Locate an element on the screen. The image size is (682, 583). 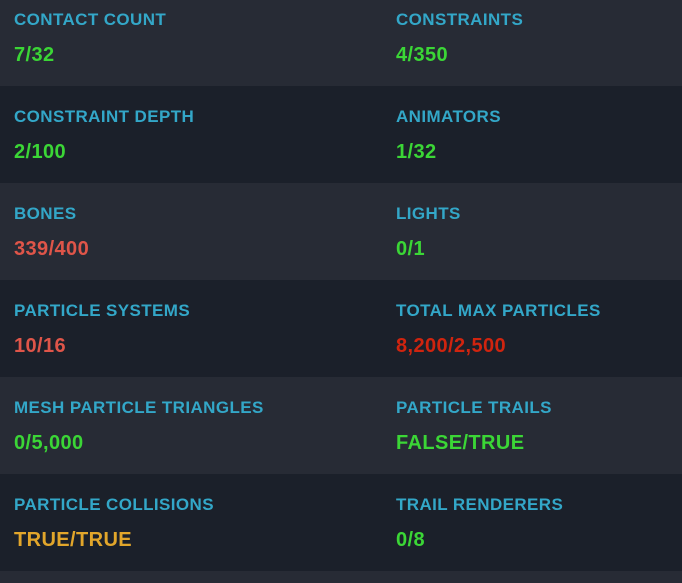
stat-label: LIGHTS is located at coordinates (428, 213).